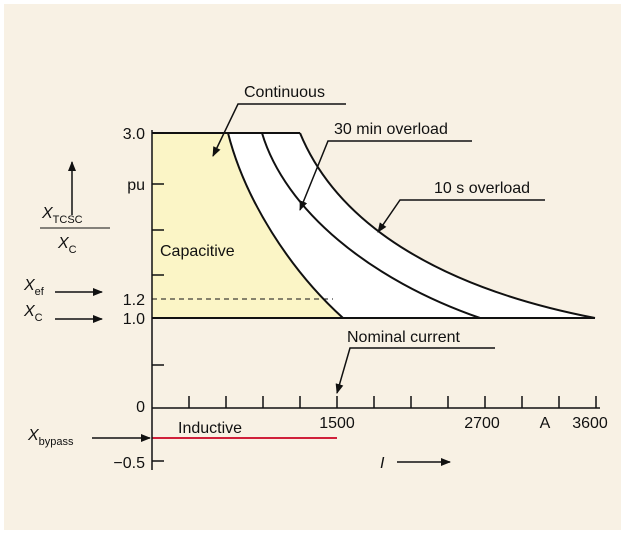  Describe the element at coordinates (371, 225) in the screenshot. I see `30min-curve` at that location.